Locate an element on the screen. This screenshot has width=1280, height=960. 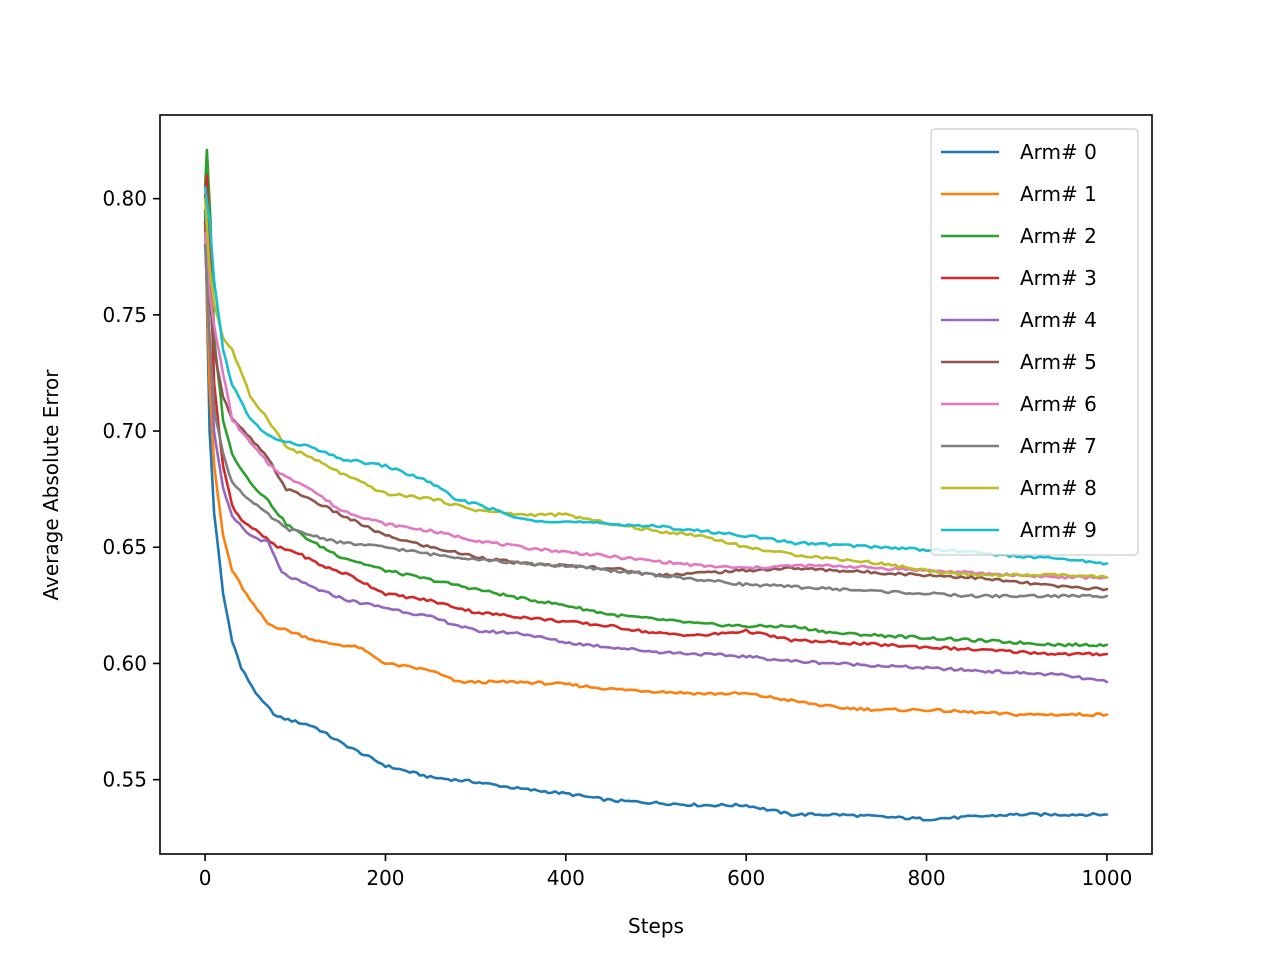
legend-label-arm-9: Arm# 9 is located at coordinates (1058, 530).